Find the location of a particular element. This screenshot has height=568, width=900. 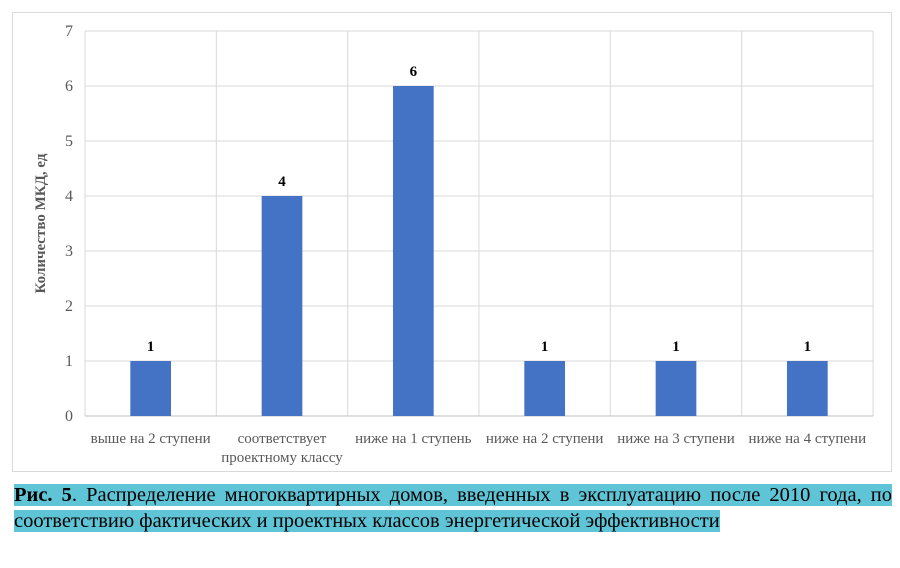

y-tick-label: 2 is located at coordinates (69, 306).